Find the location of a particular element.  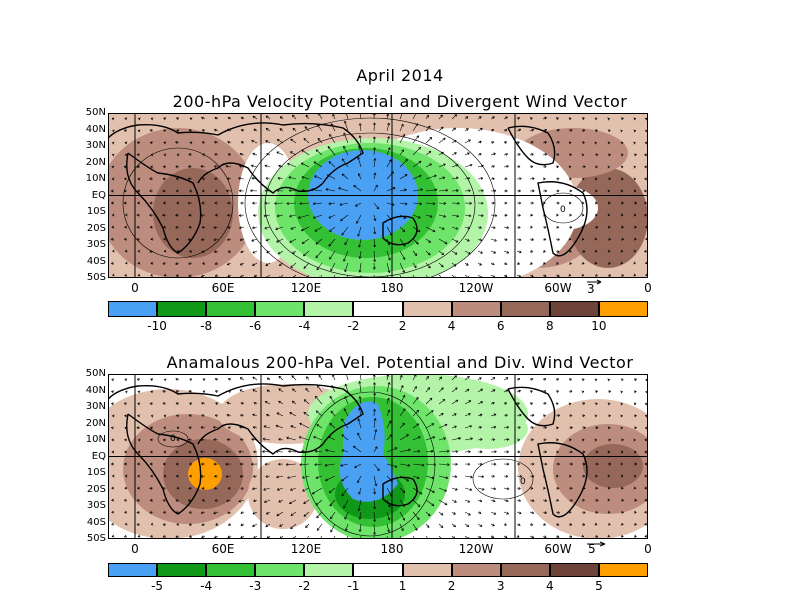

colorbar-tick-label: -6 is located at coordinates (255, 326).